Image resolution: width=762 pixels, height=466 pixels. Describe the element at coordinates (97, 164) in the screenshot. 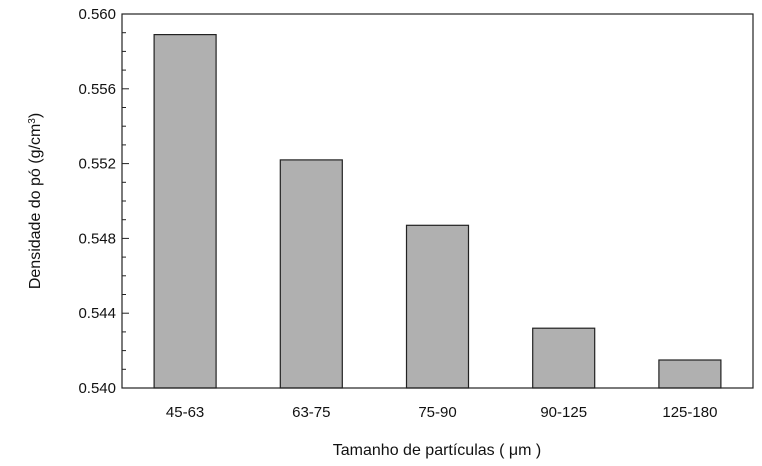

I see `y-tick-label: 0.552` at that location.